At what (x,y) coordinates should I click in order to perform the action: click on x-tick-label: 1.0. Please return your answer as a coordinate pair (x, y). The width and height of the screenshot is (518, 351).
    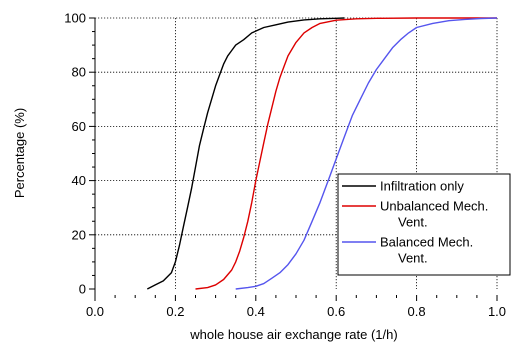
    Looking at the image, I should click on (497, 311).